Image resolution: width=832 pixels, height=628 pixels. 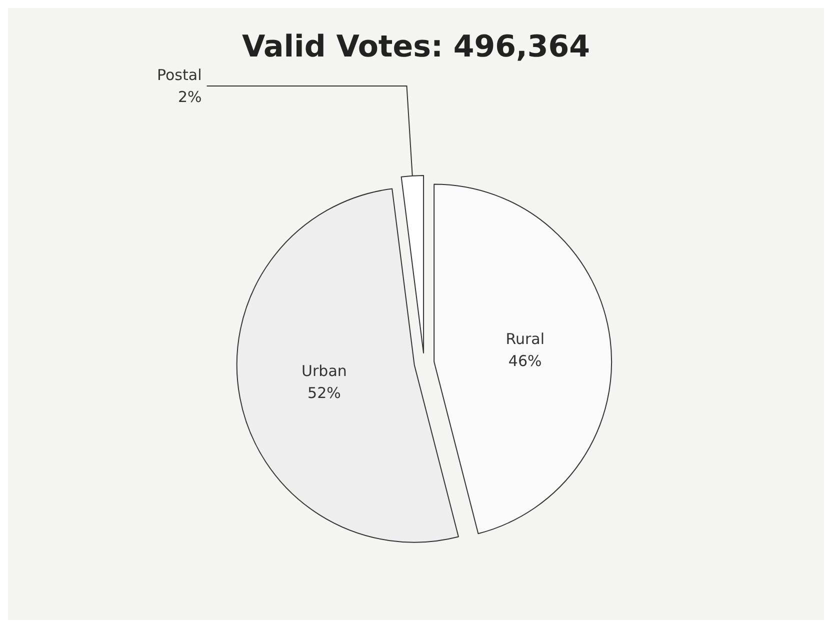 I want to click on slice-label: Postal, so click(x=179, y=75).